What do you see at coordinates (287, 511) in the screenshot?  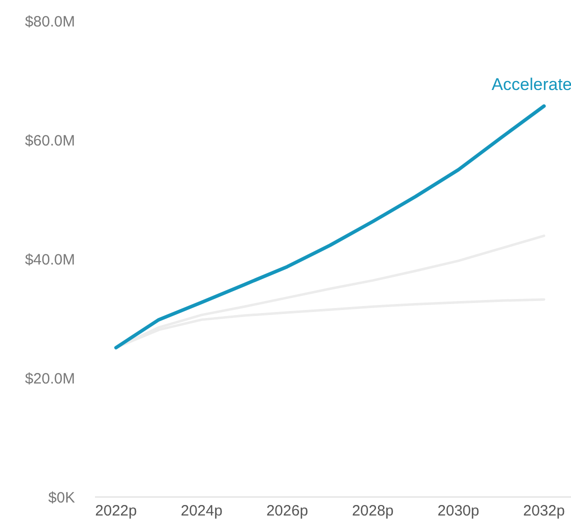 I see `x-tick-label: 2026p` at bounding box center [287, 511].